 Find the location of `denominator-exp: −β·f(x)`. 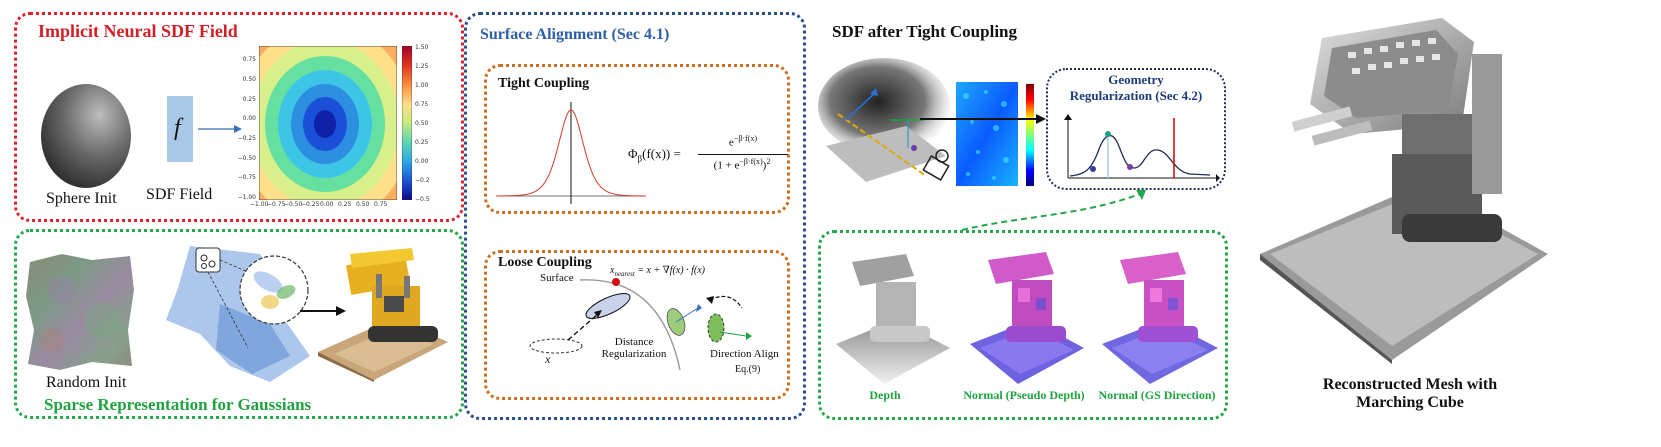

denominator-exp: −β·f(x) is located at coordinates (751, 161).